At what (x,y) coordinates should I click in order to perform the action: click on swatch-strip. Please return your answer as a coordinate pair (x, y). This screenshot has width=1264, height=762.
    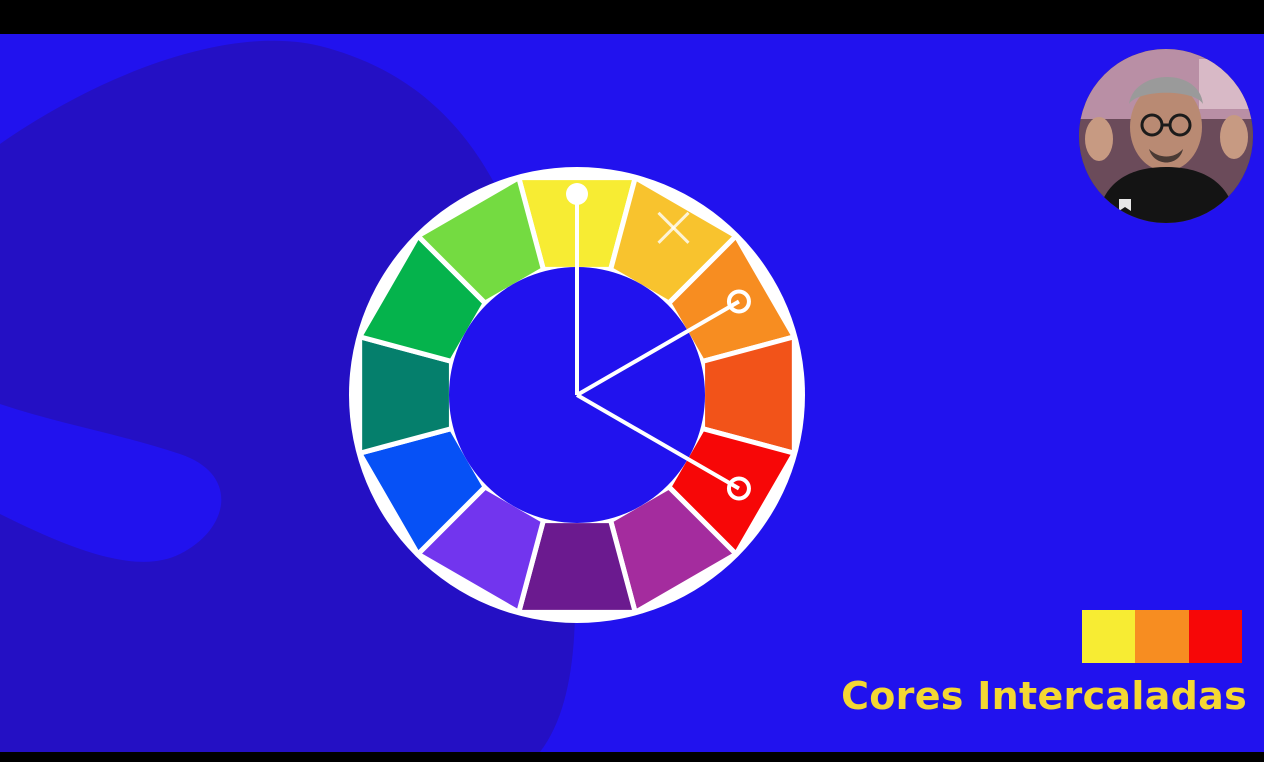
    Looking at the image, I should click on (1162, 636).